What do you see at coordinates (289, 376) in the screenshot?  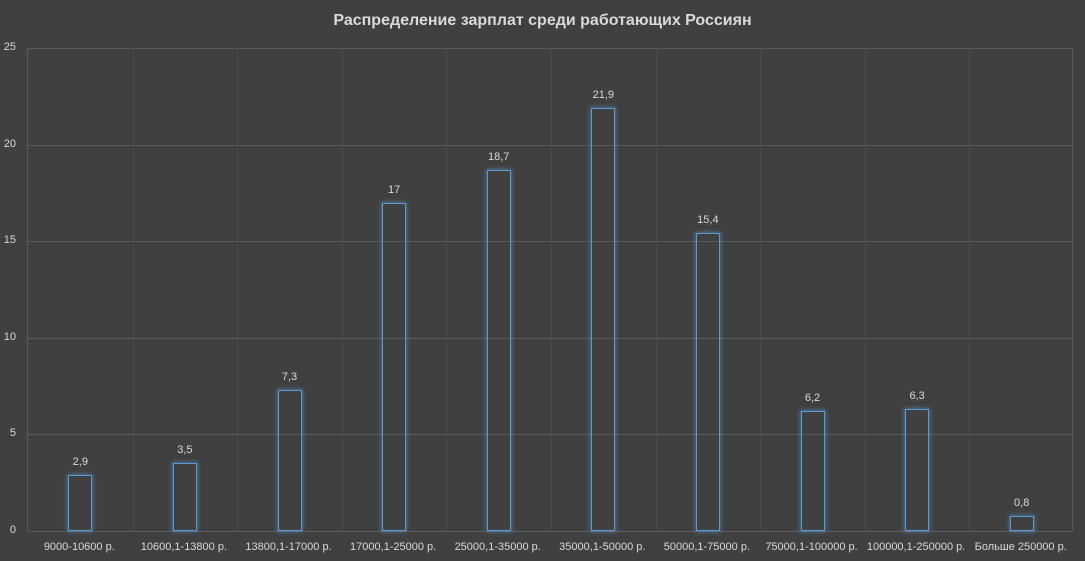 I see `data-label: 7,3` at bounding box center [289, 376].